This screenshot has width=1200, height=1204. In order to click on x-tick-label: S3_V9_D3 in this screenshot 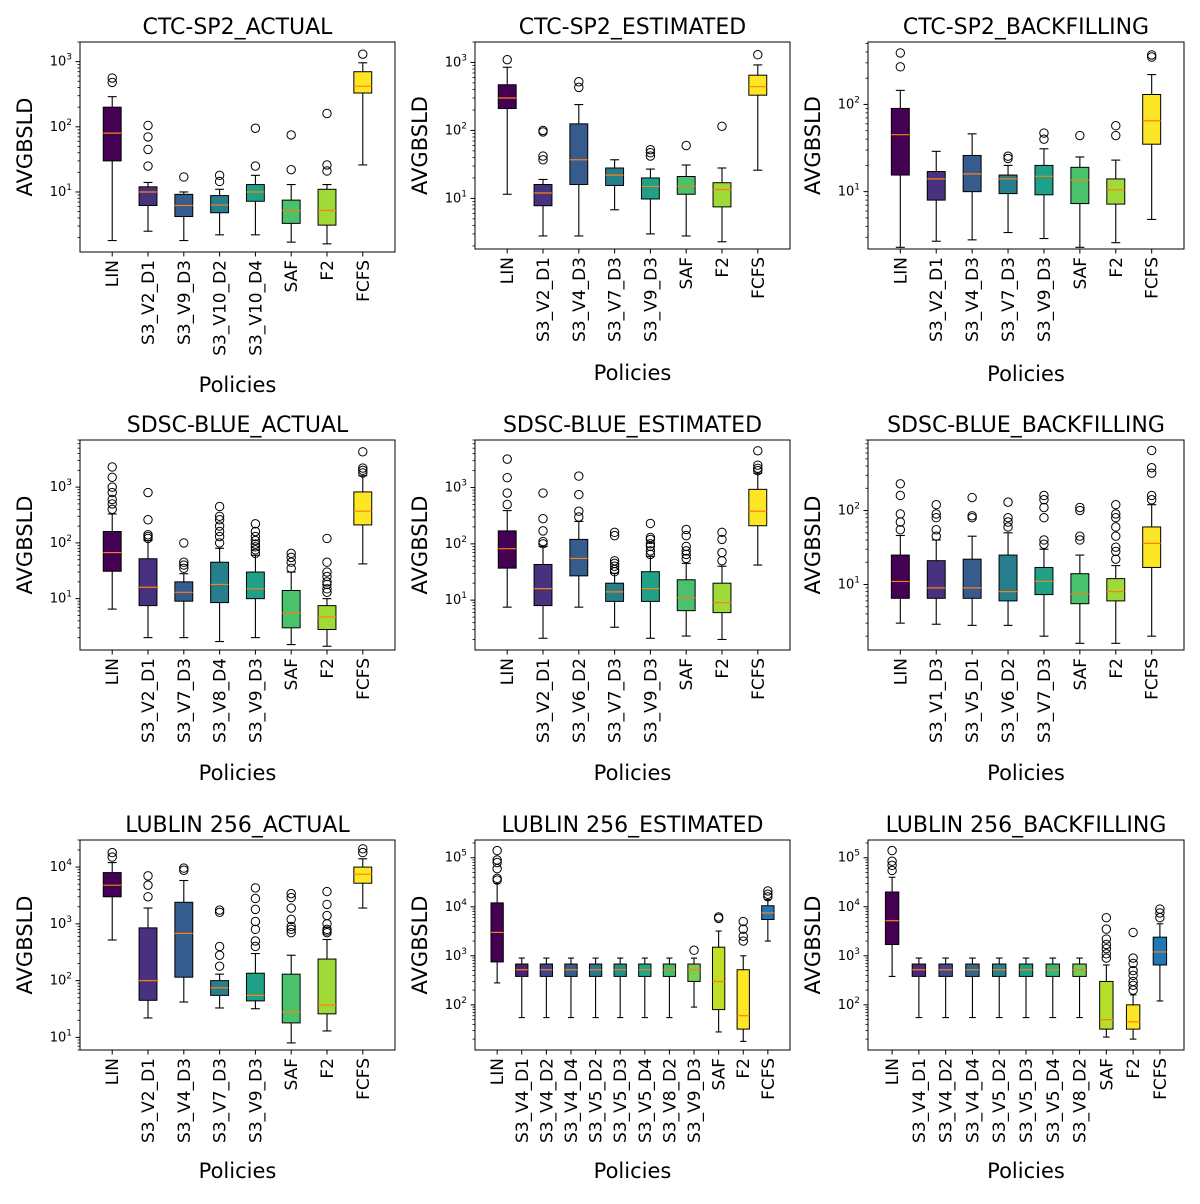, I will do `click(1045, 299)`.